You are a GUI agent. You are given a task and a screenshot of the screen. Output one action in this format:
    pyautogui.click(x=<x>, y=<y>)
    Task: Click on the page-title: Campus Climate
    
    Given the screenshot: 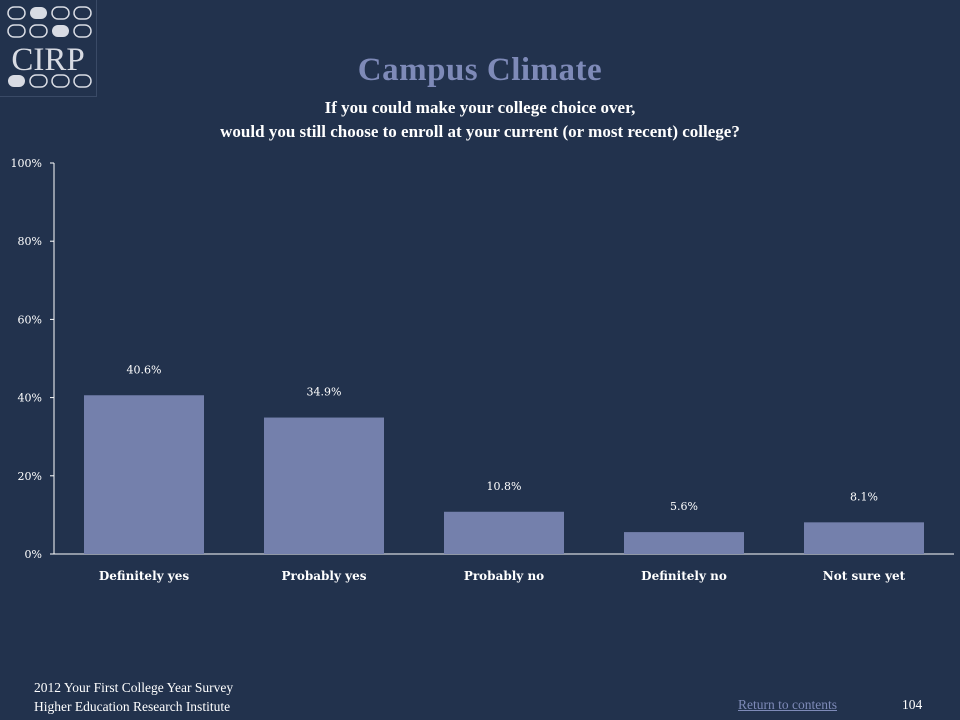 What is the action you would take?
    pyautogui.click(x=480, y=70)
    